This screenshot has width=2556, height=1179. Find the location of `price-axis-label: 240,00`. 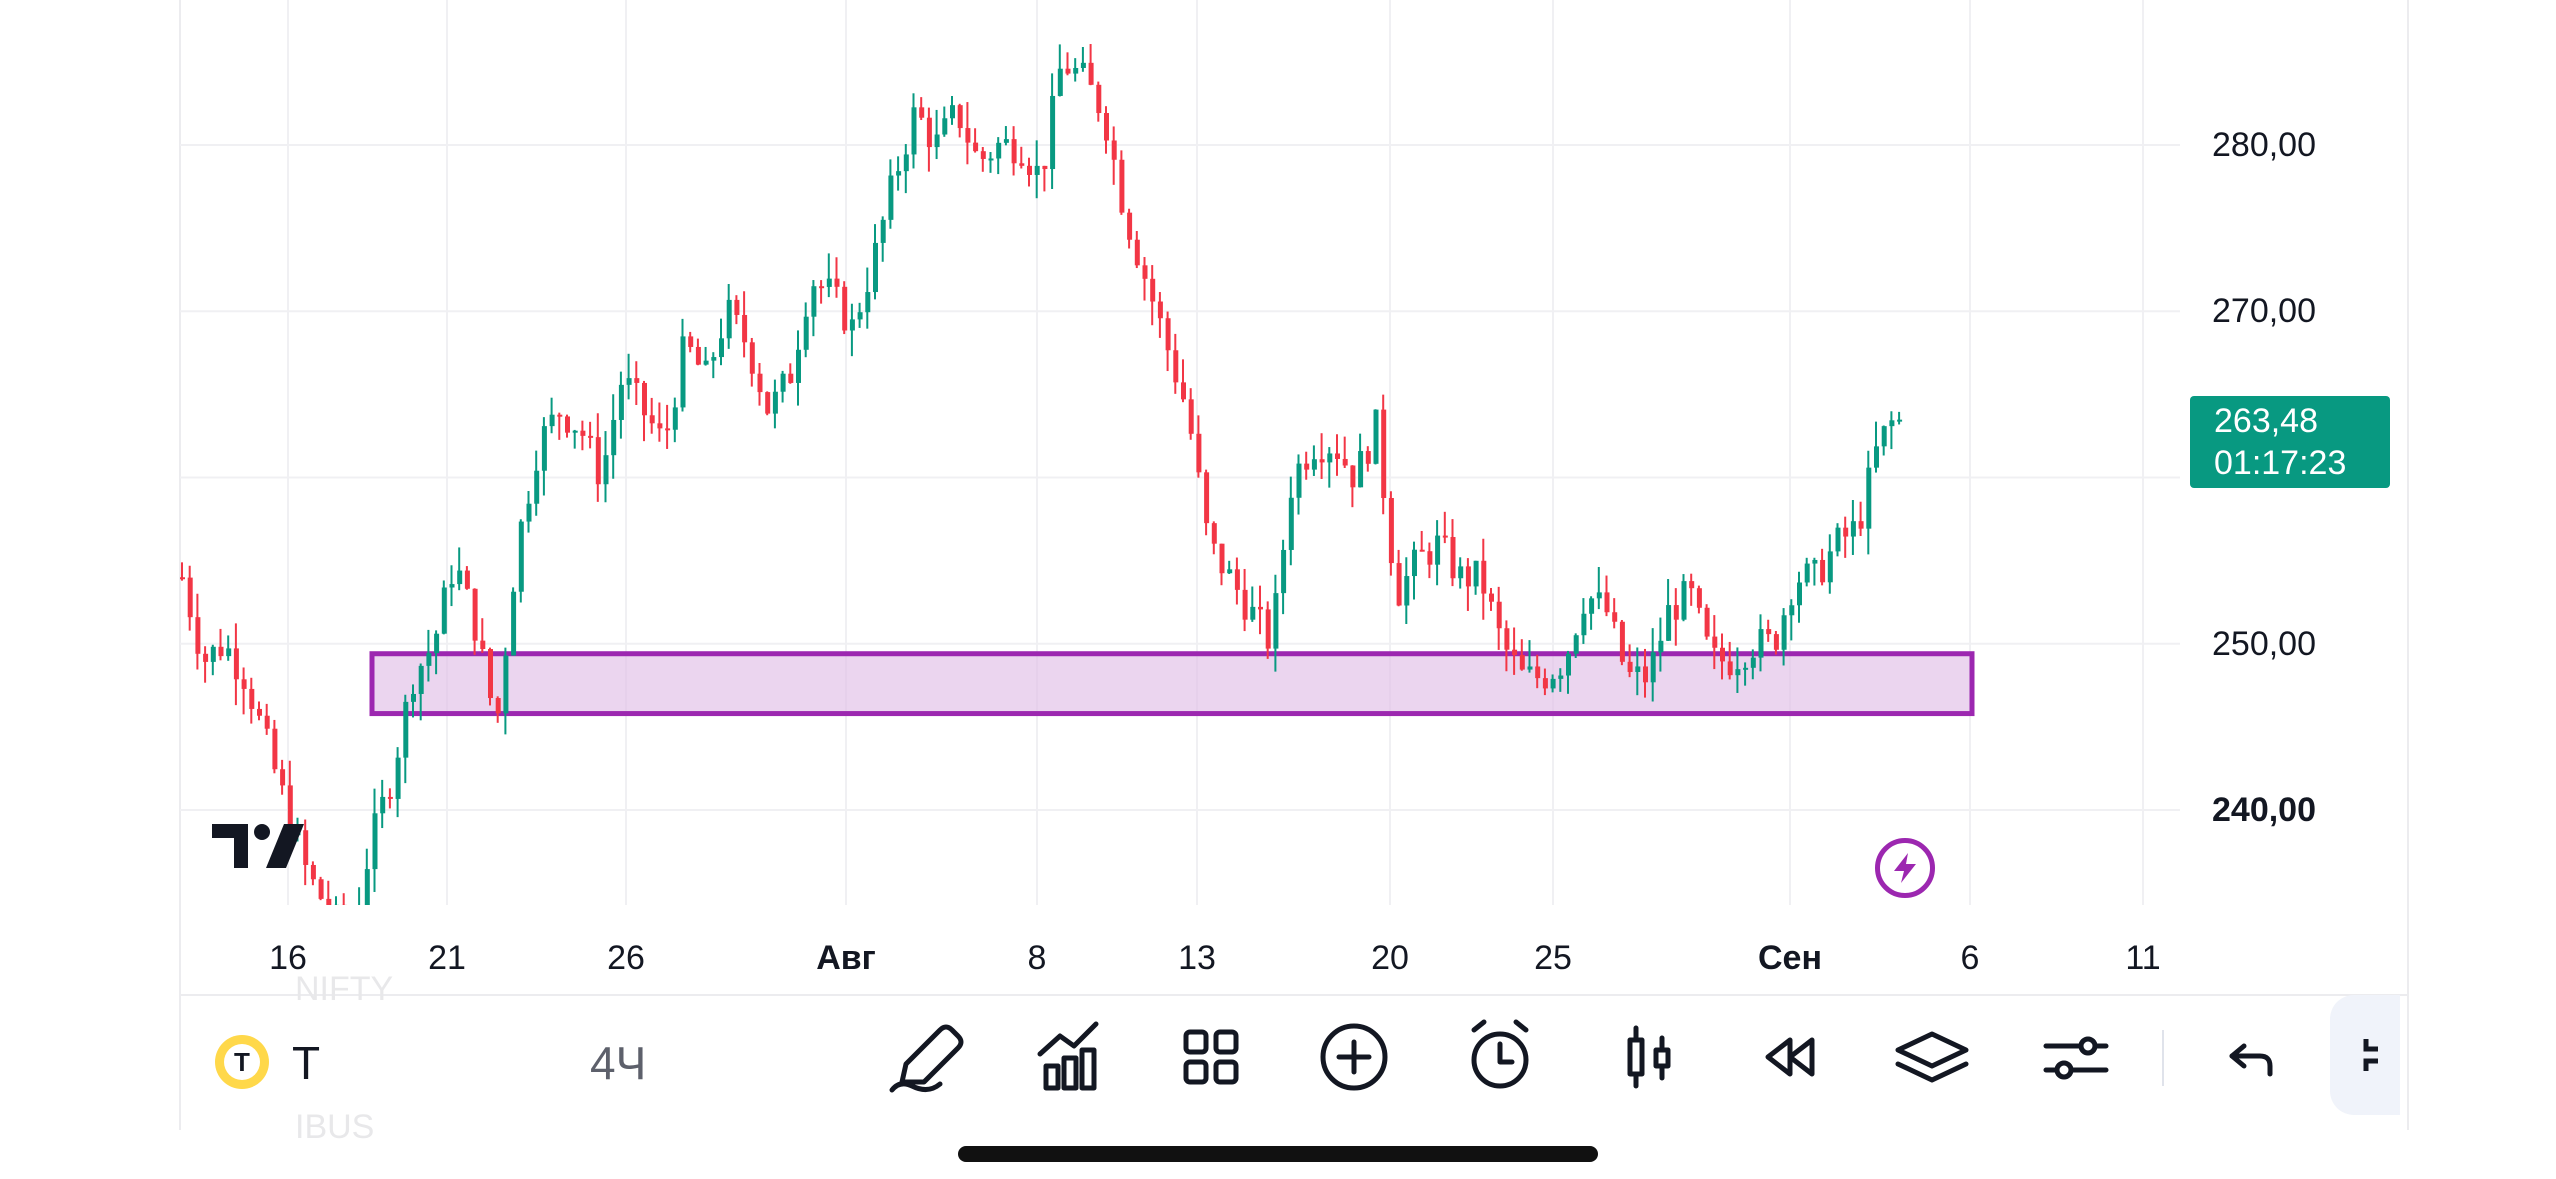

price-axis-label: 240,00 is located at coordinates (2264, 810).